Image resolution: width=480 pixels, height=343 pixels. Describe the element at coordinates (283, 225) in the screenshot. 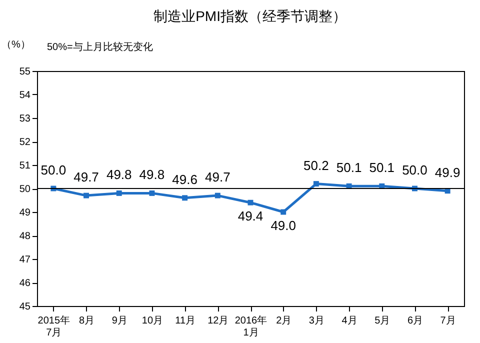

I see `data-label: 49.0` at that location.